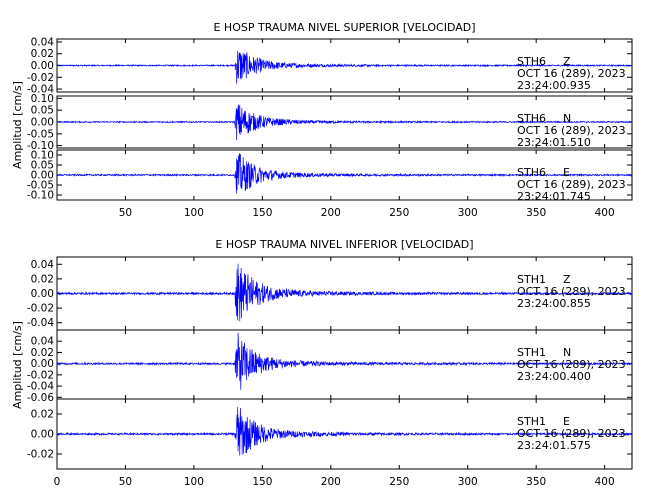 This screenshot has width=650, height=500. What do you see at coordinates (40, 398) in the screenshot?
I see `y-tick-label: -0.06` at bounding box center [40, 398].